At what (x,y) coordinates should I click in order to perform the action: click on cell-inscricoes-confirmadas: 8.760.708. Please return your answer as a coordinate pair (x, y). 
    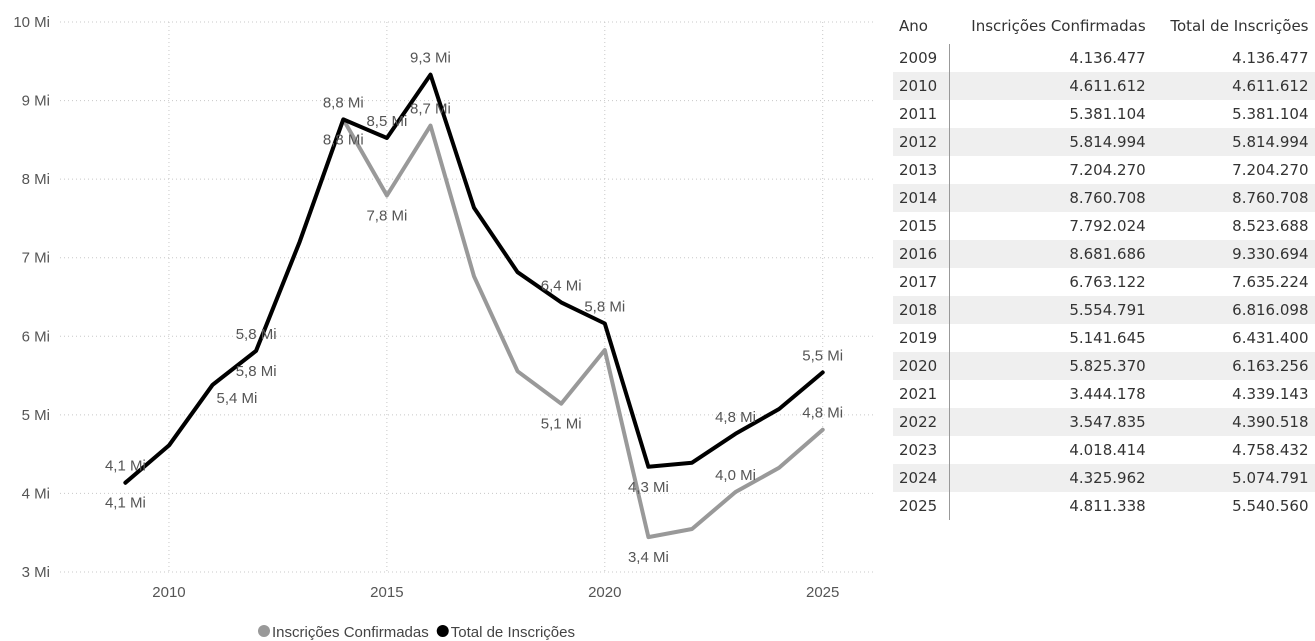
    Looking at the image, I should click on (1050, 198).